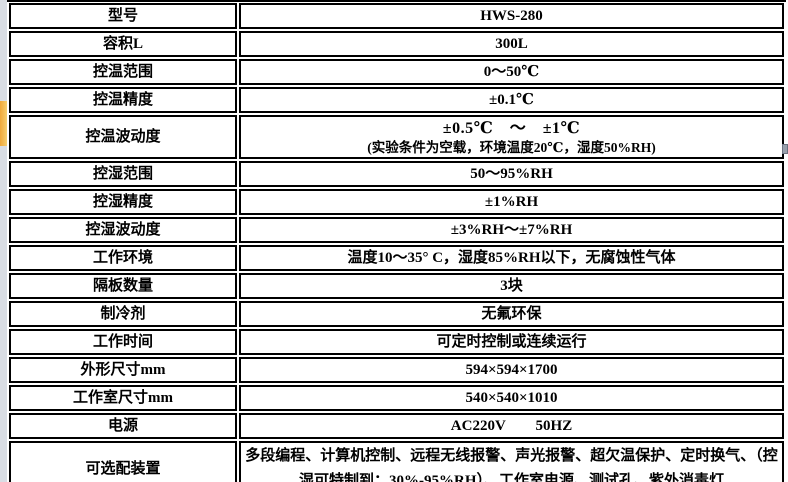  I want to click on spec-value-text: 0～50℃, so click(511, 72).